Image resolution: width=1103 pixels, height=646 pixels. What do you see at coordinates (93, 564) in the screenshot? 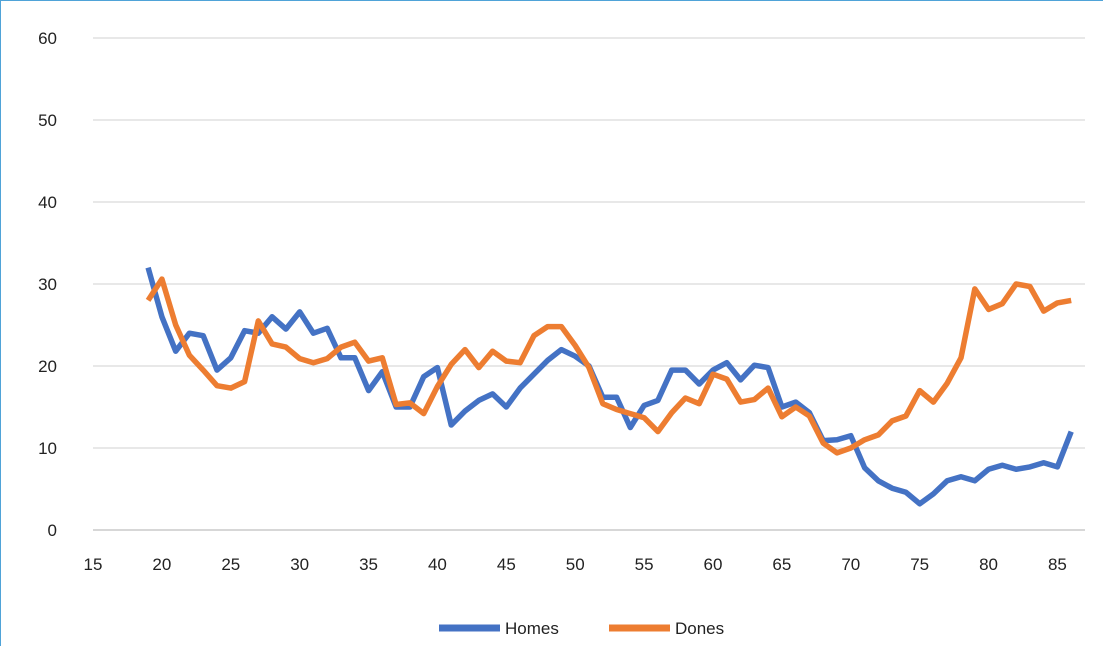
I see `x-tick-label: 15` at bounding box center [93, 564].